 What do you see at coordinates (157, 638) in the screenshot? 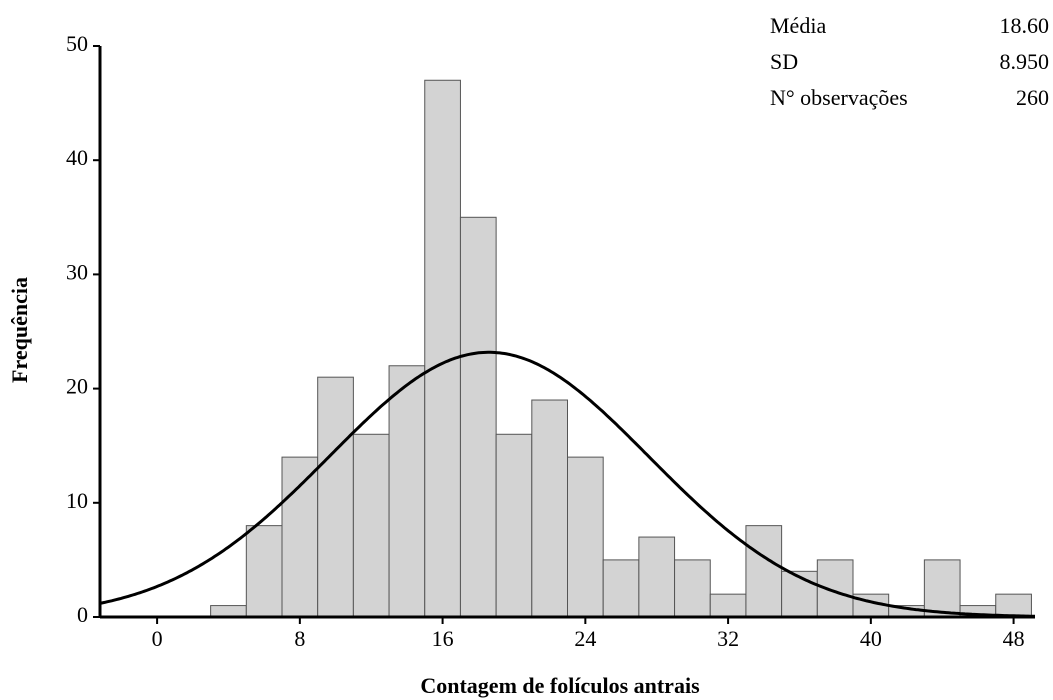
I see `x-tick-label: 0` at bounding box center [157, 638].